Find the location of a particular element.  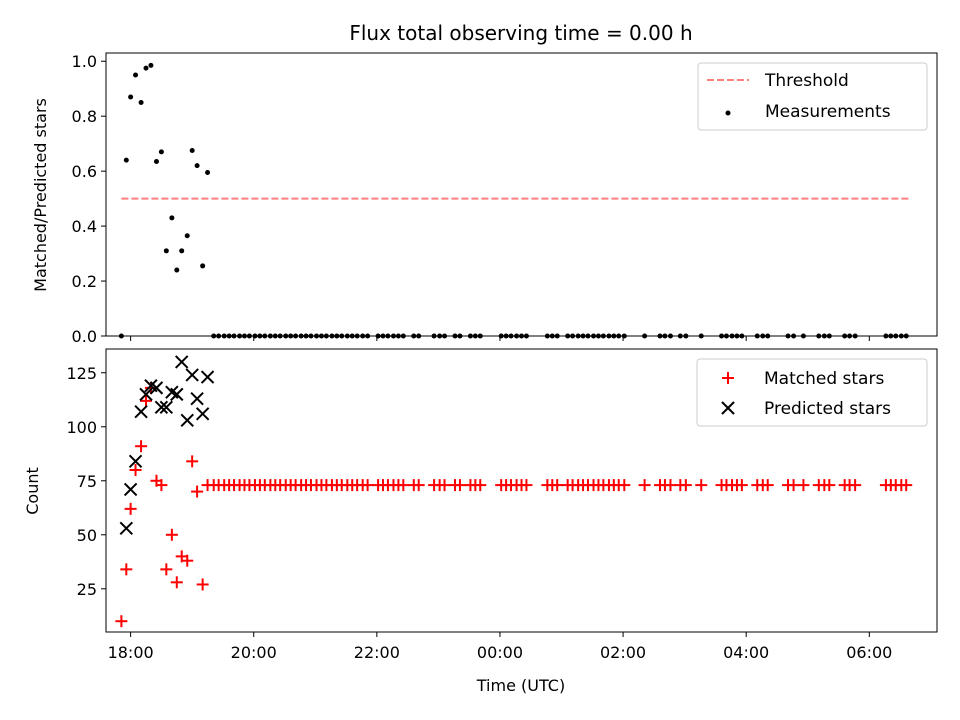

count-y-tick-label: 75 is located at coordinates (87, 481).